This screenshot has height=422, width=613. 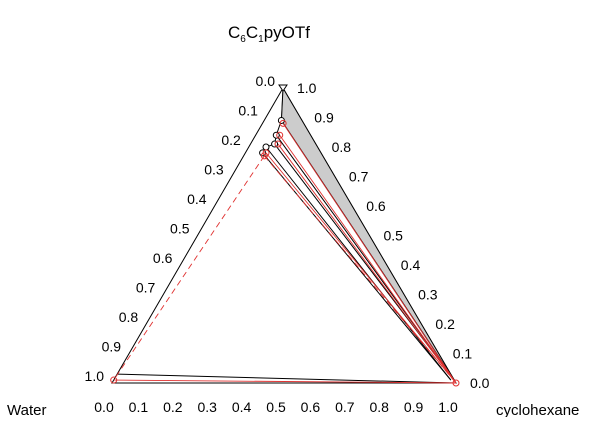 What do you see at coordinates (285, 381) in the screenshot?
I see `model-water-rich-line` at bounding box center [285, 381].